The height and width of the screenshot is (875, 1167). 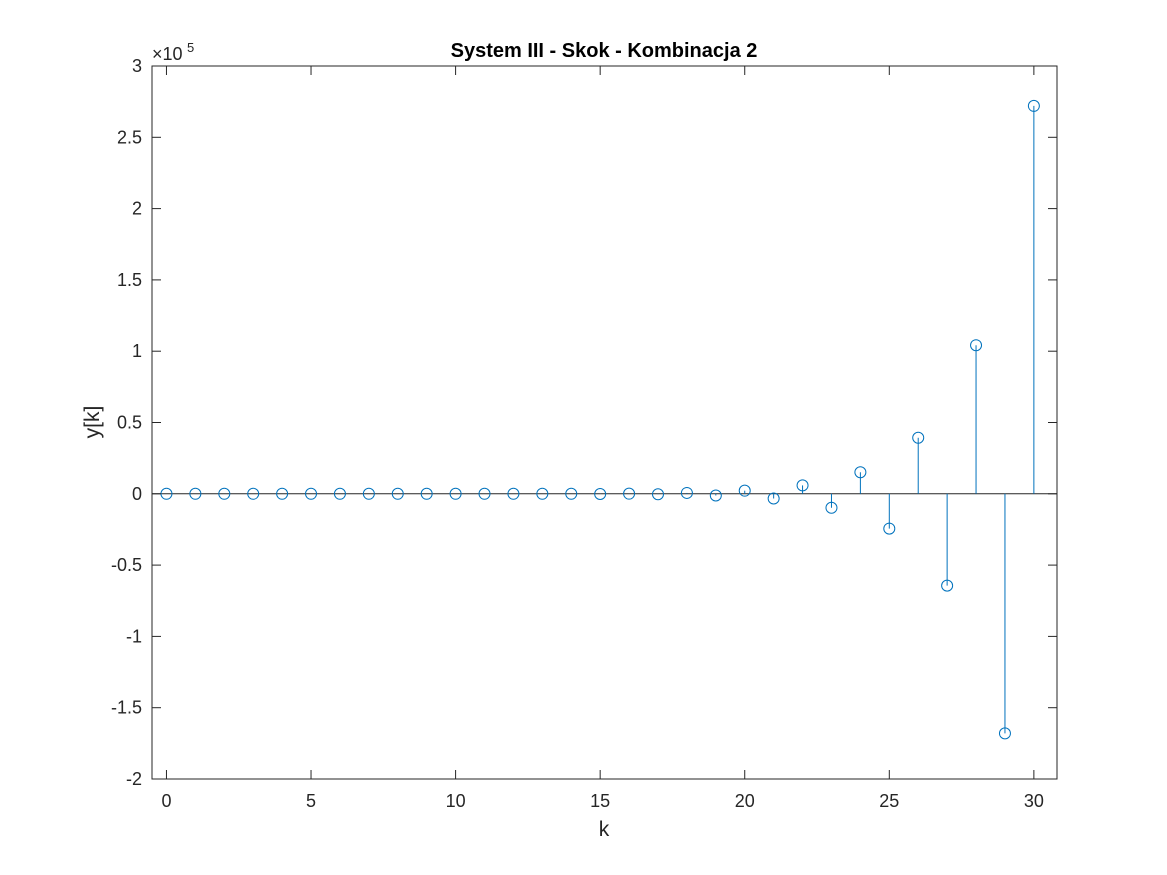 What do you see at coordinates (311, 801) in the screenshot?
I see `x-tick-label: 5` at bounding box center [311, 801].